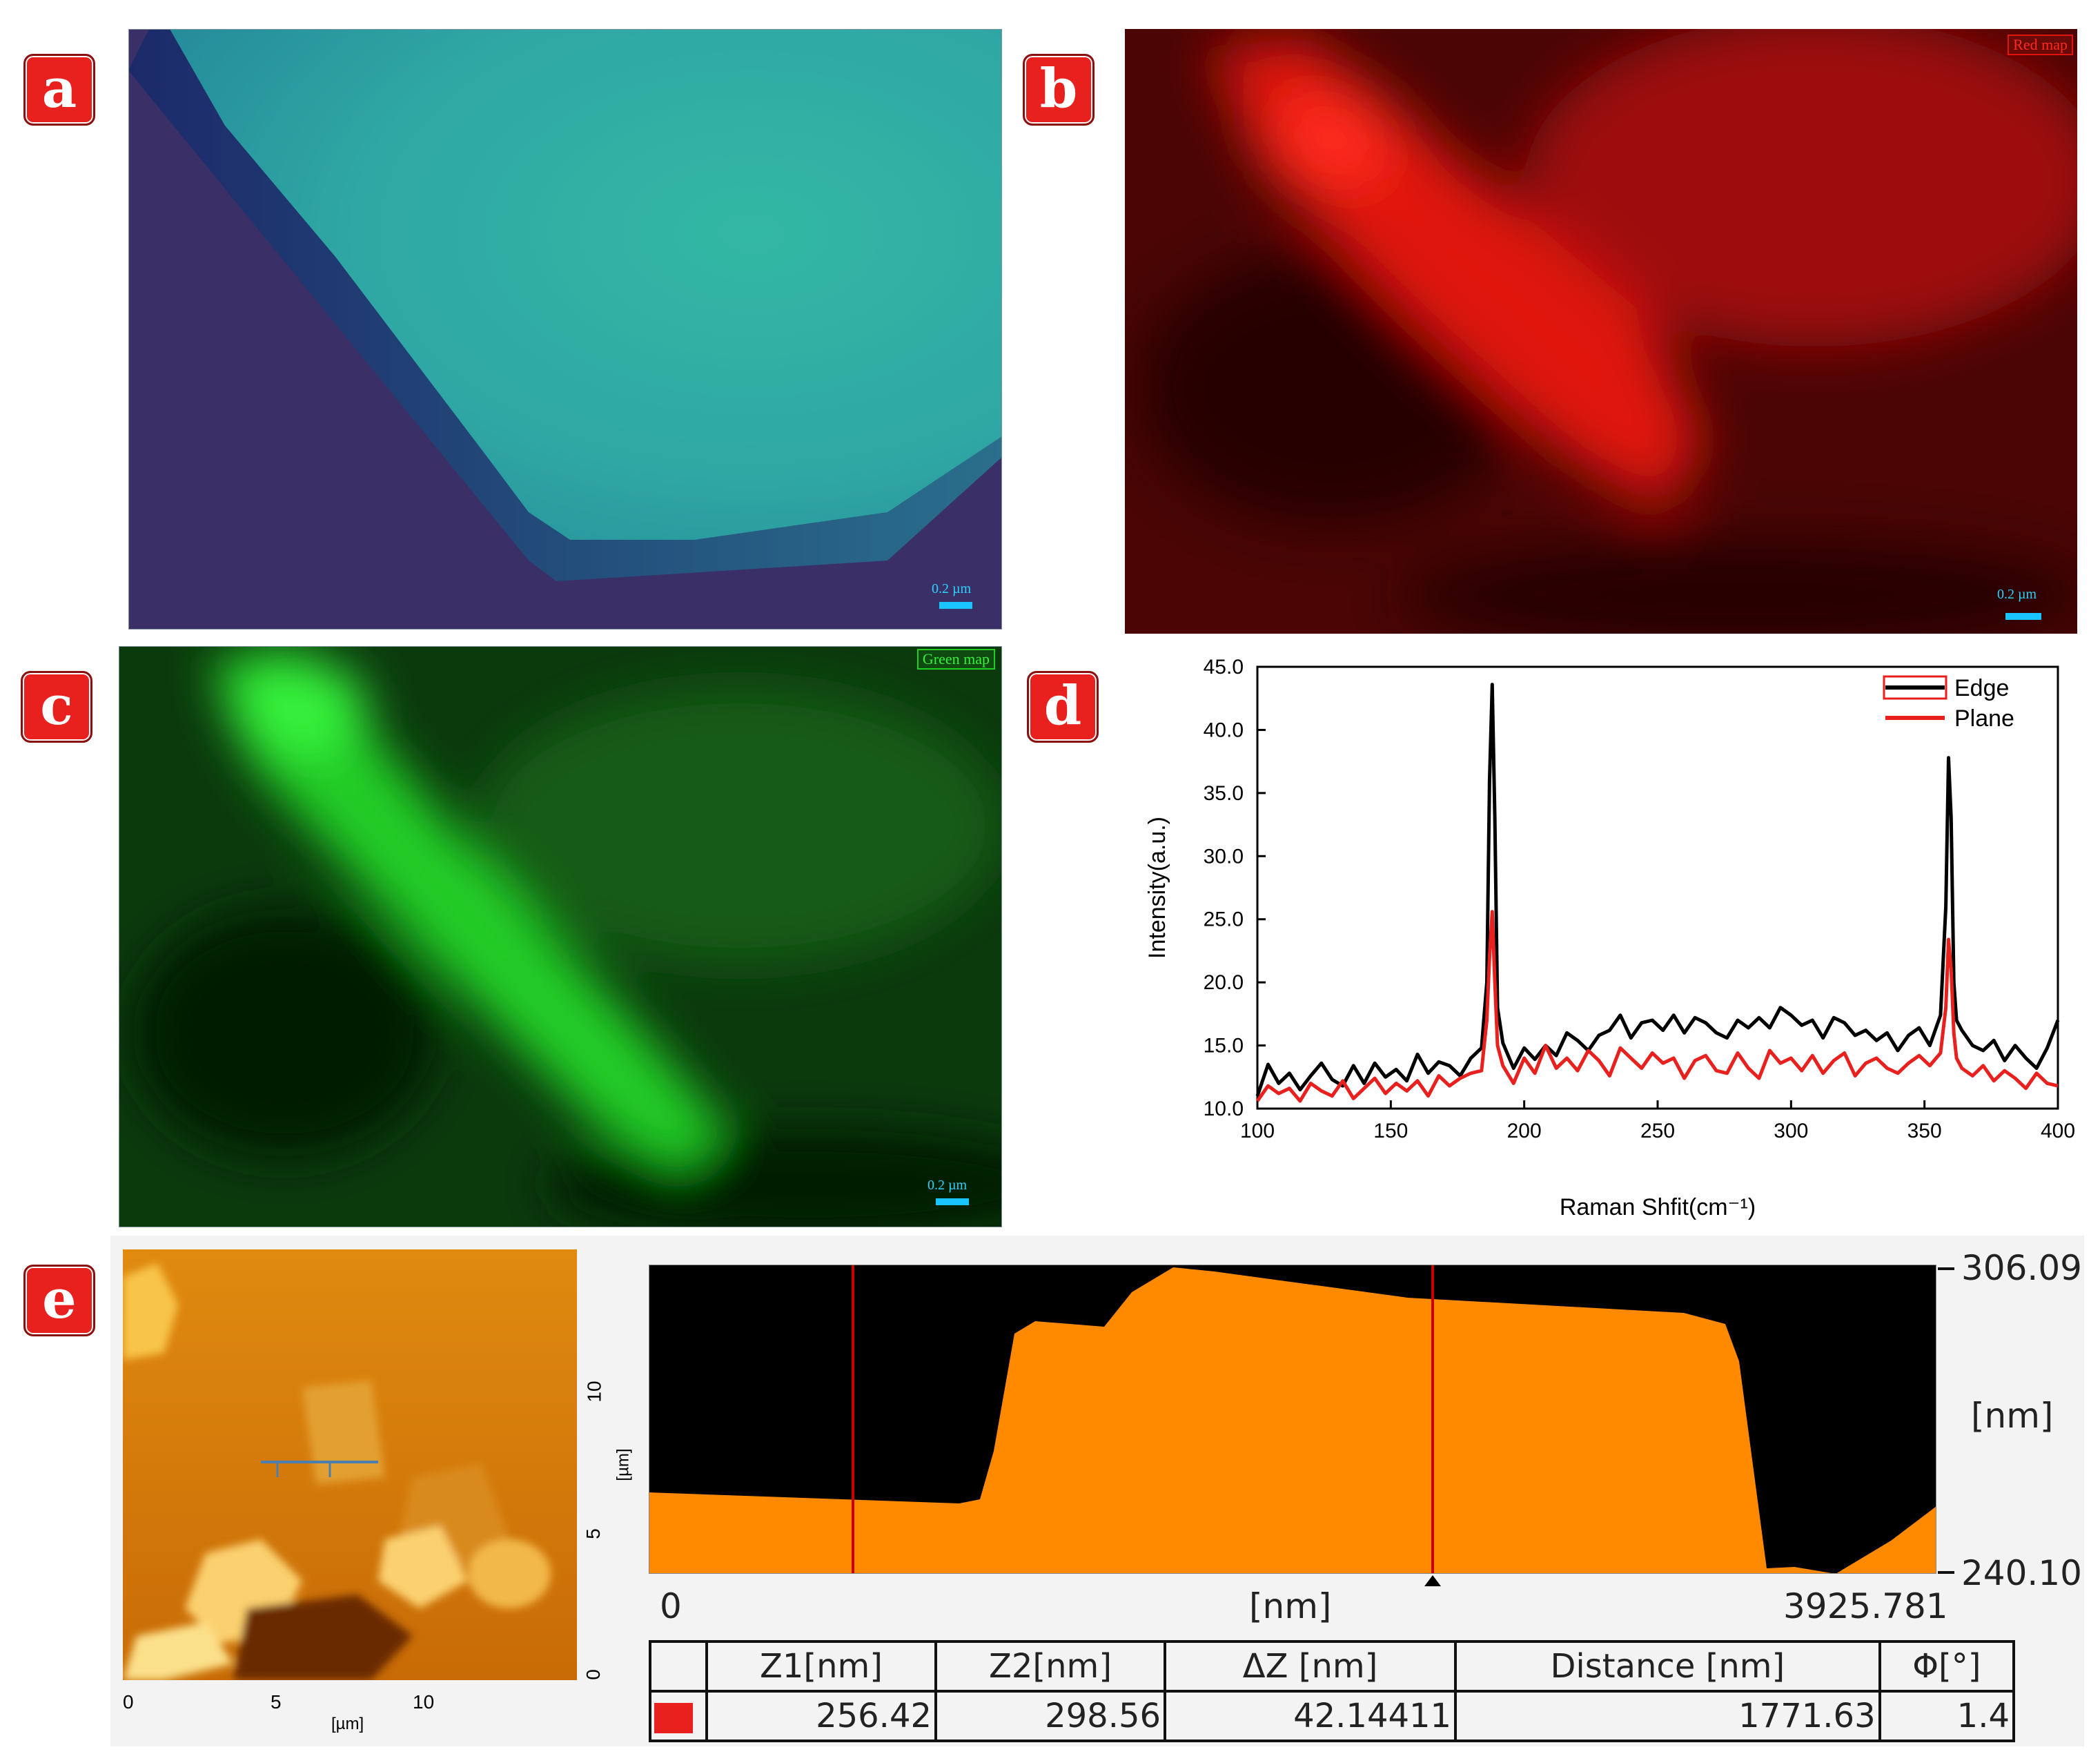 The width and height of the screenshot is (2100, 1754). I want to click on y-tick-label: 35.0, so click(1224, 793).